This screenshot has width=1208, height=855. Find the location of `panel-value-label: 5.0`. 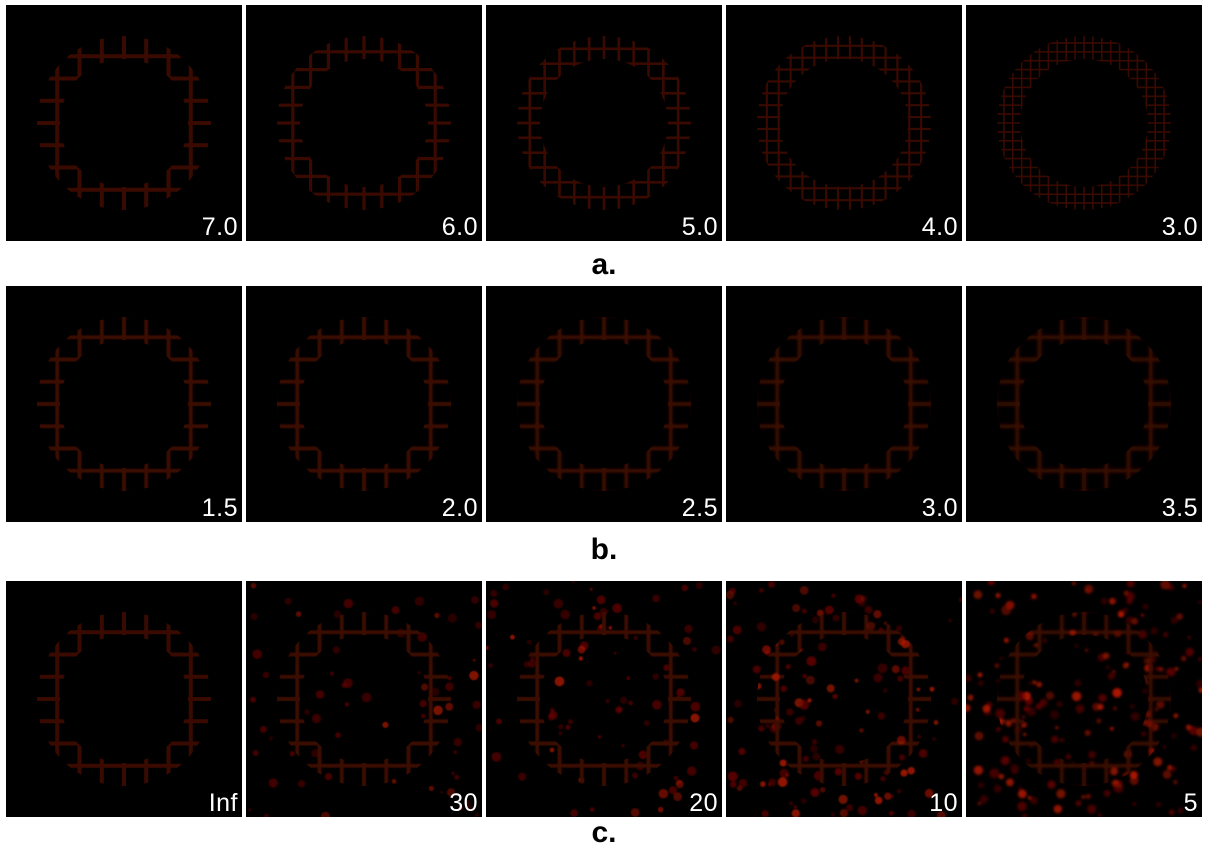

panel-value-label: 5.0 is located at coordinates (699, 227).